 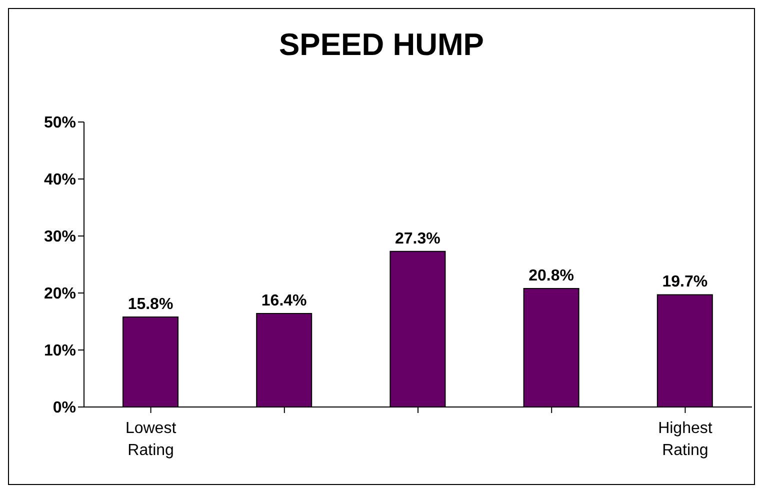 I want to click on data-label: 19.7%, so click(x=685, y=282).